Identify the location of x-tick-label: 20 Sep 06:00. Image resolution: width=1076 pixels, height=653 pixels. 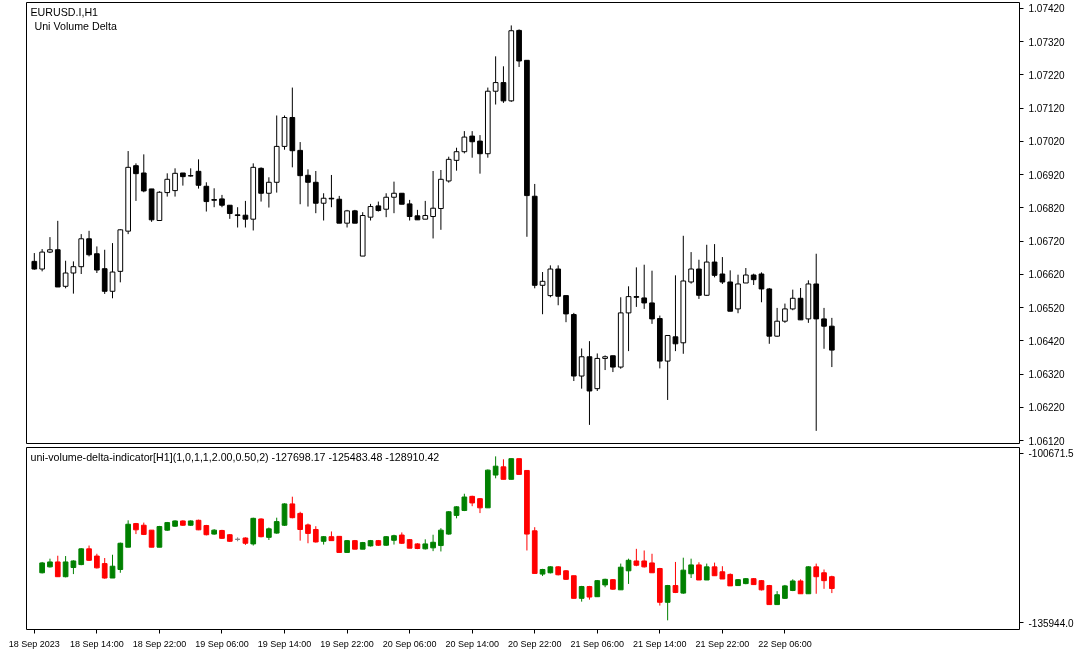
(409, 643).